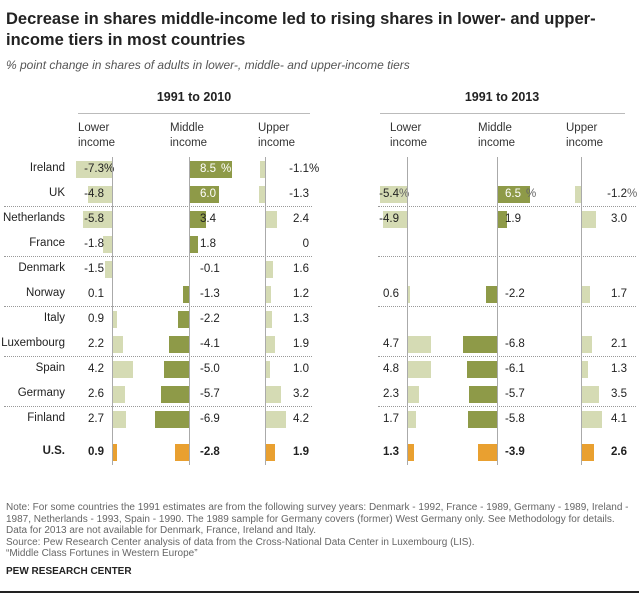 The image size is (639, 594). What do you see at coordinates (208, 219) in the screenshot?
I see `value-label: 3.4` at bounding box center [208, 219].